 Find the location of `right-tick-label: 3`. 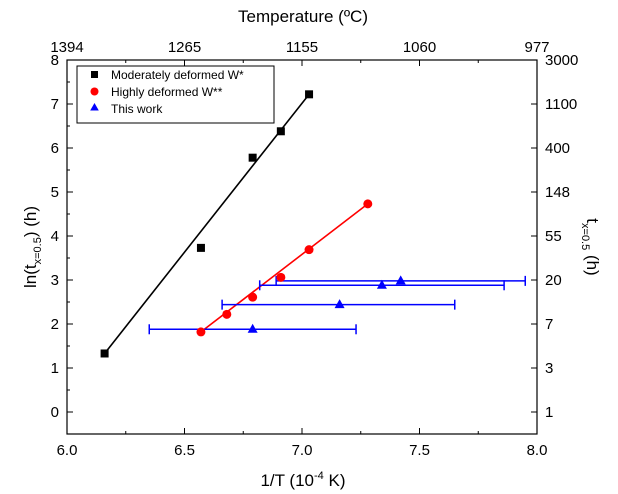

right-tick-label: 3 is located at coordinates (549, 368).